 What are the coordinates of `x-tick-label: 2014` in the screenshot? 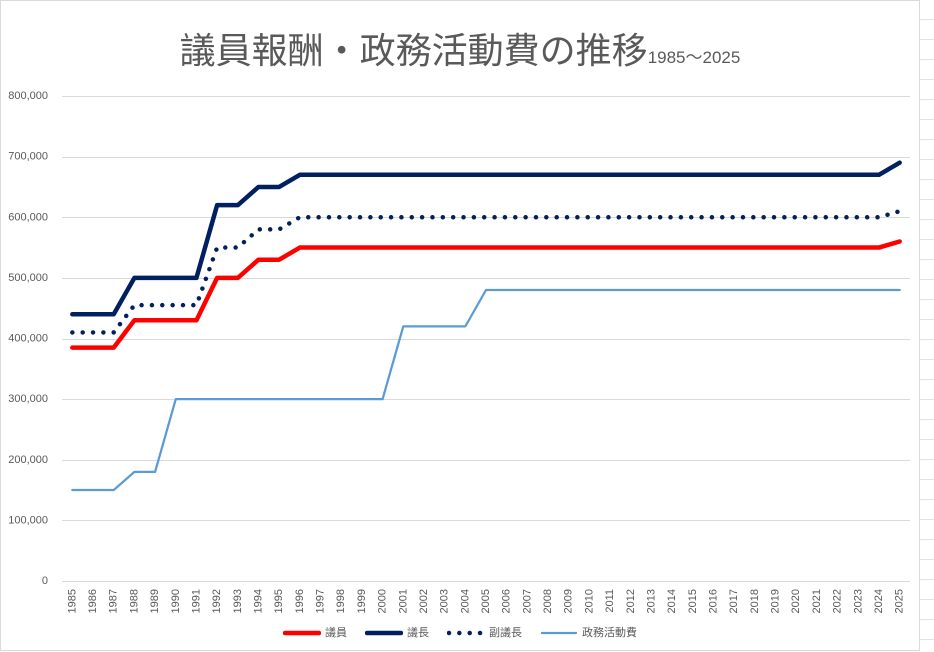 It's located at (672, 601).